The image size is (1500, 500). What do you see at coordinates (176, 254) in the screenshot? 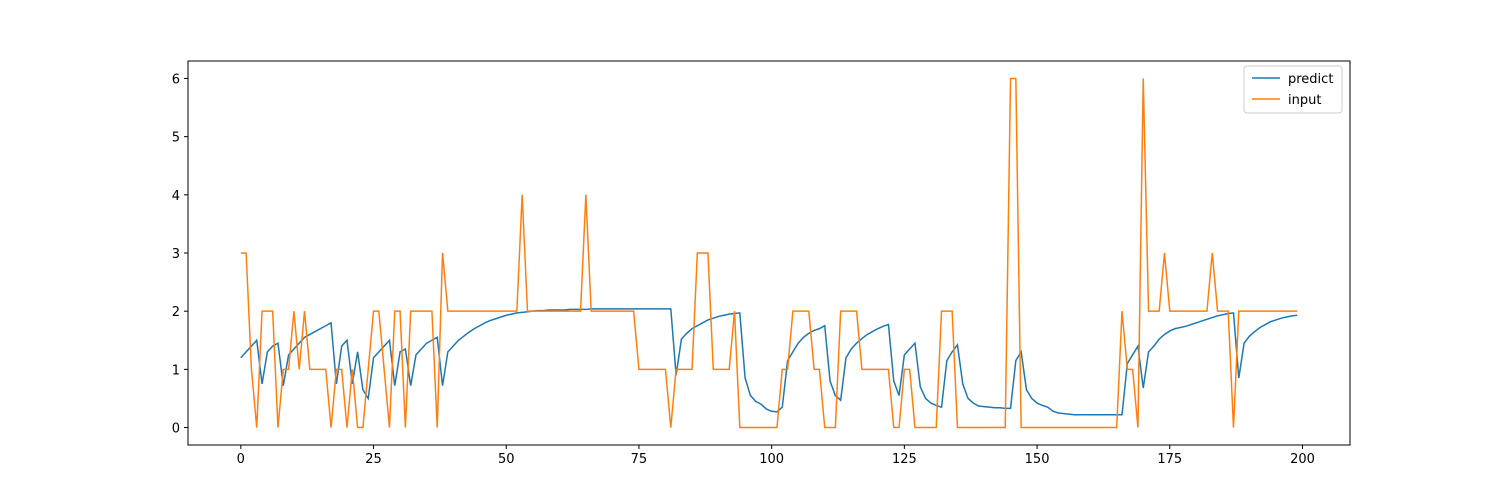
I see `y-tick-label: 3` at bounding box center [176, 254].